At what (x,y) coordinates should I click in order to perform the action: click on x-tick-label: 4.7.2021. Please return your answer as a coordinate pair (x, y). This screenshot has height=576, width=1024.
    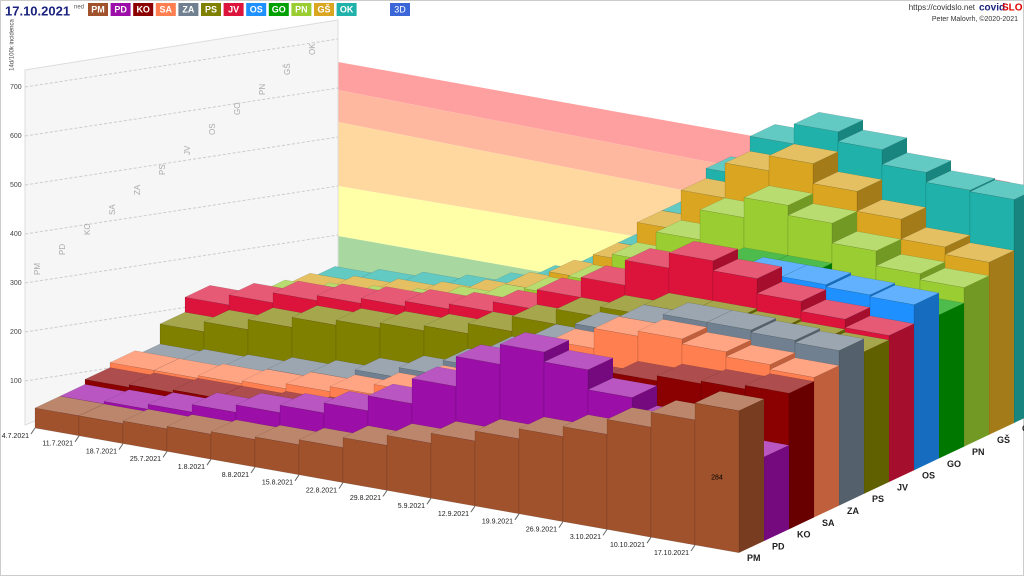
    Looking at the image, I should click on (15, 436).